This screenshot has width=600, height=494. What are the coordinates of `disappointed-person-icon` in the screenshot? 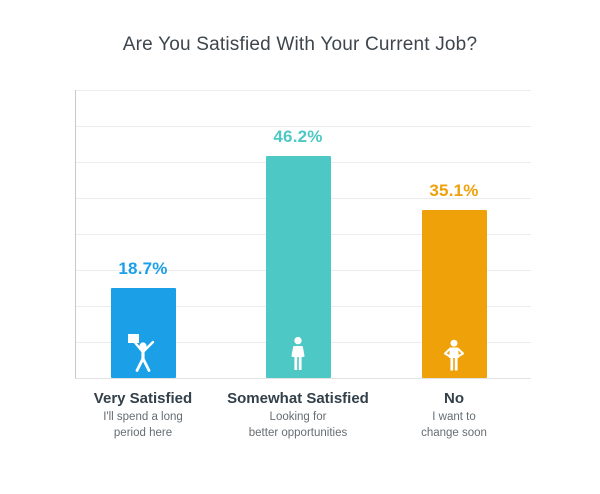 It's located at (454, 354).